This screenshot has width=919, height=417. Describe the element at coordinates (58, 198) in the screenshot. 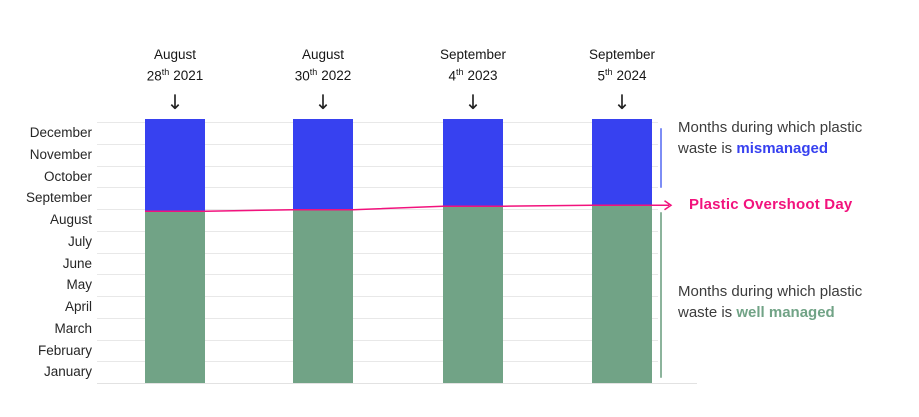

I see `y-tick-september: September` at that location.